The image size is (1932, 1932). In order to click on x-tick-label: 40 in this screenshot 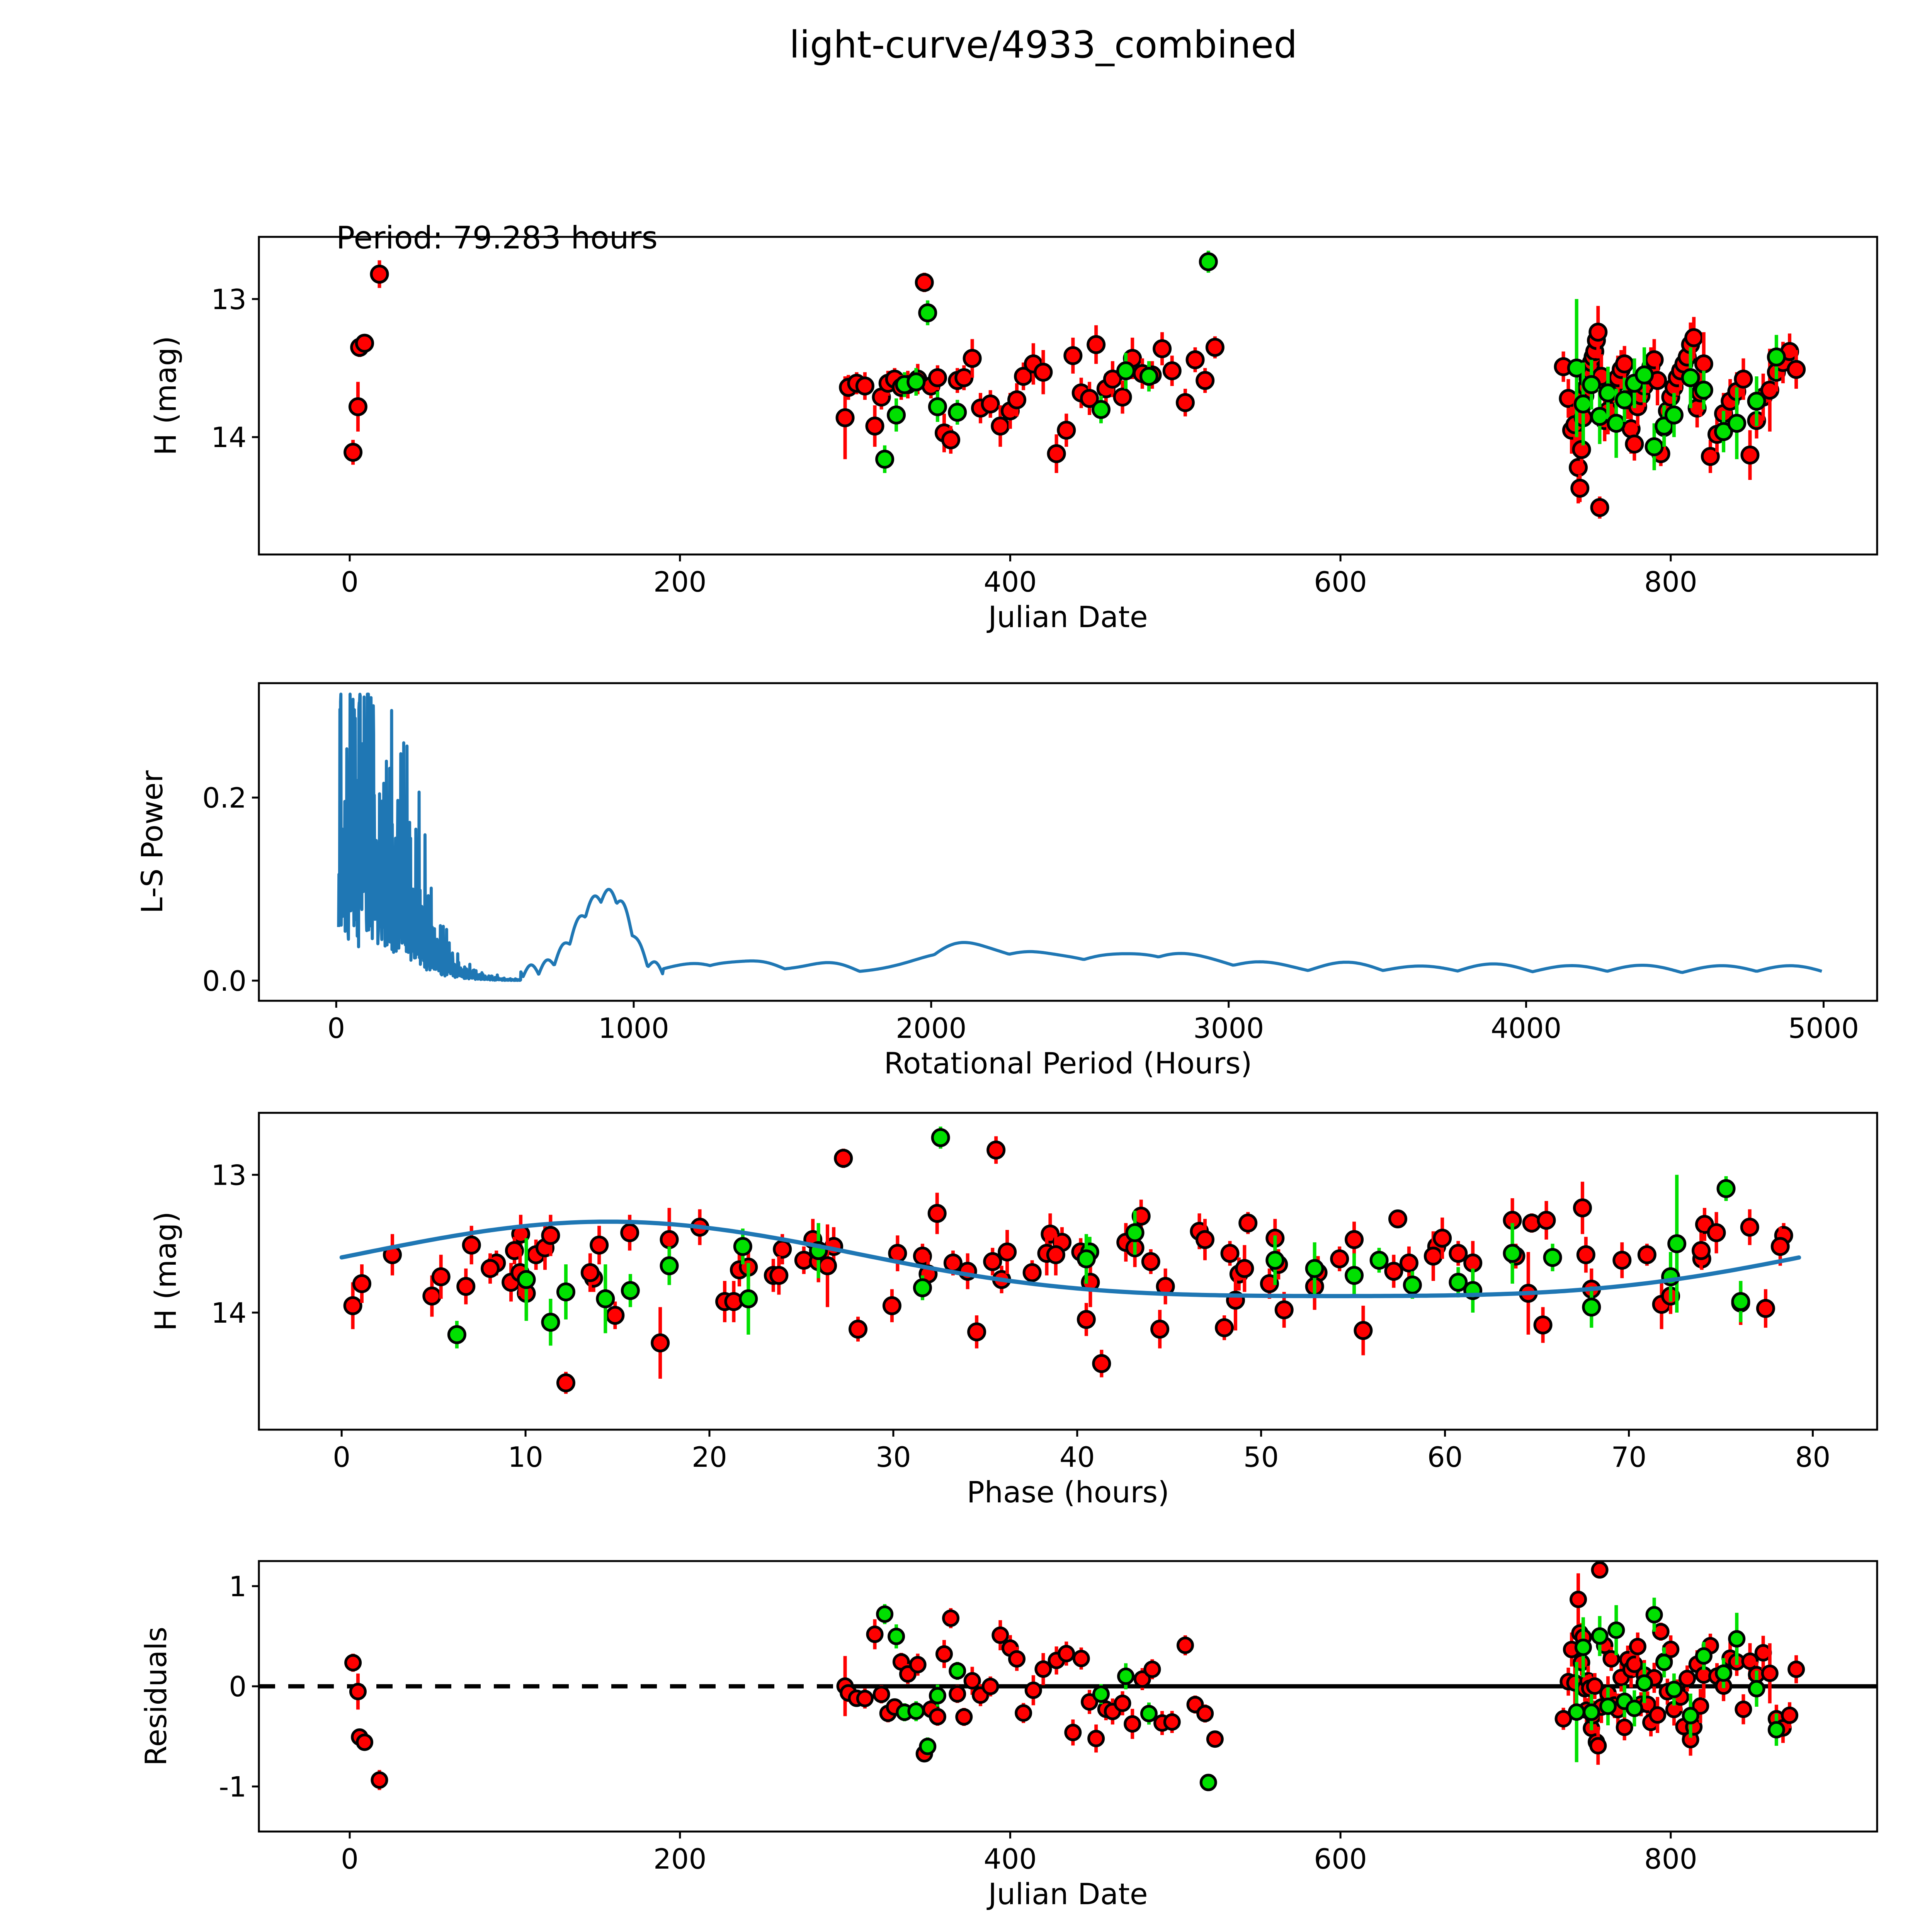, I will do `click(1077, 1457)`.